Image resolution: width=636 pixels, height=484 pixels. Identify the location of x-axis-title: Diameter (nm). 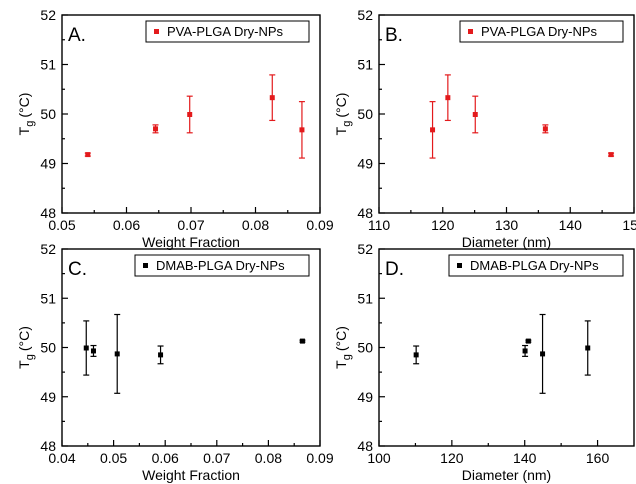
(506, 242).